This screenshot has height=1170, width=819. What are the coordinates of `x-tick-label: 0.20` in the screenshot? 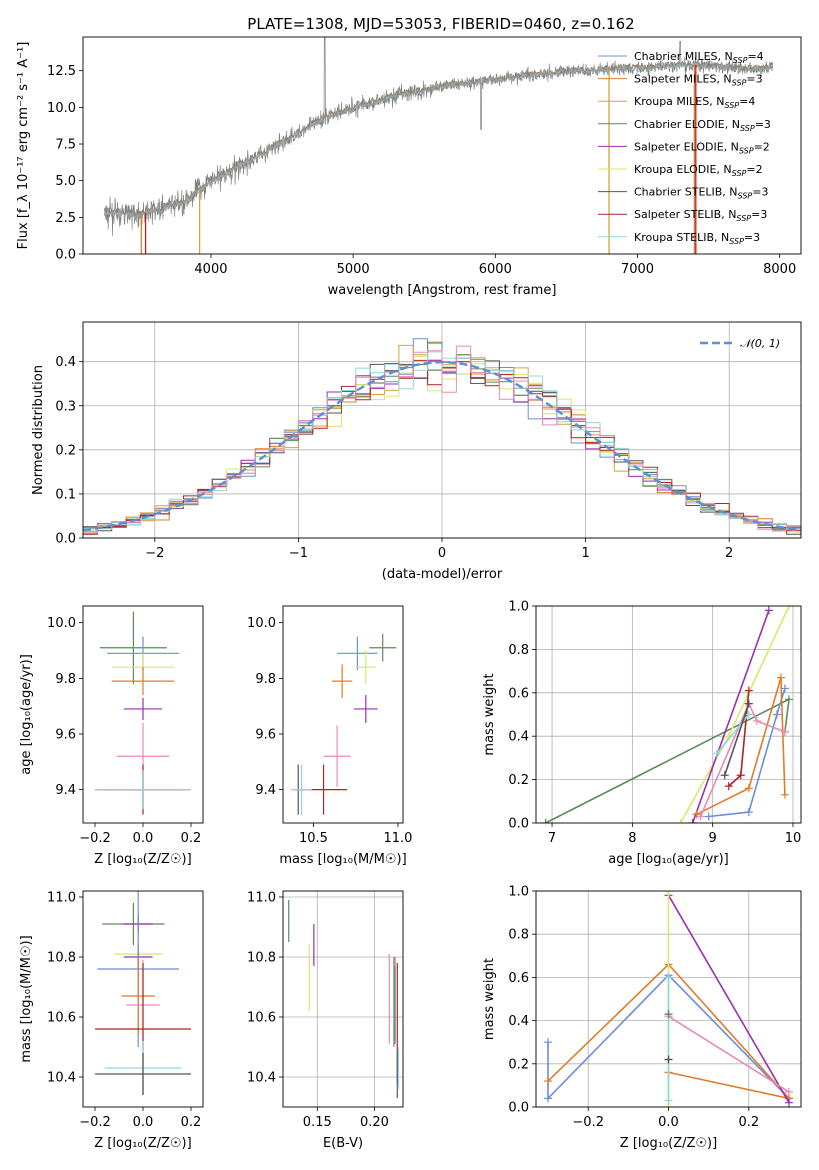 It's located at (374, 1122).